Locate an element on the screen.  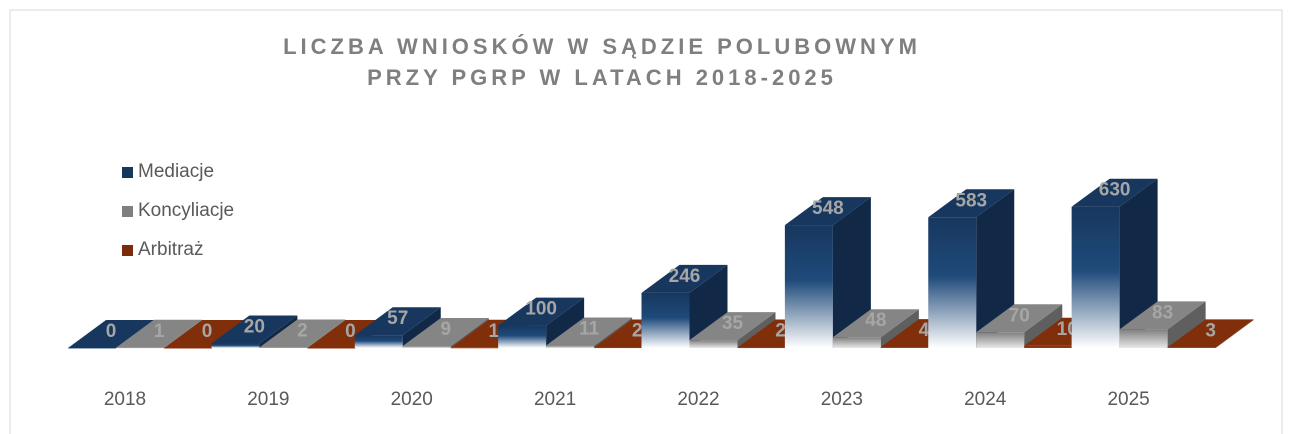
data-label: 57 is located at coordinates (397, 318).